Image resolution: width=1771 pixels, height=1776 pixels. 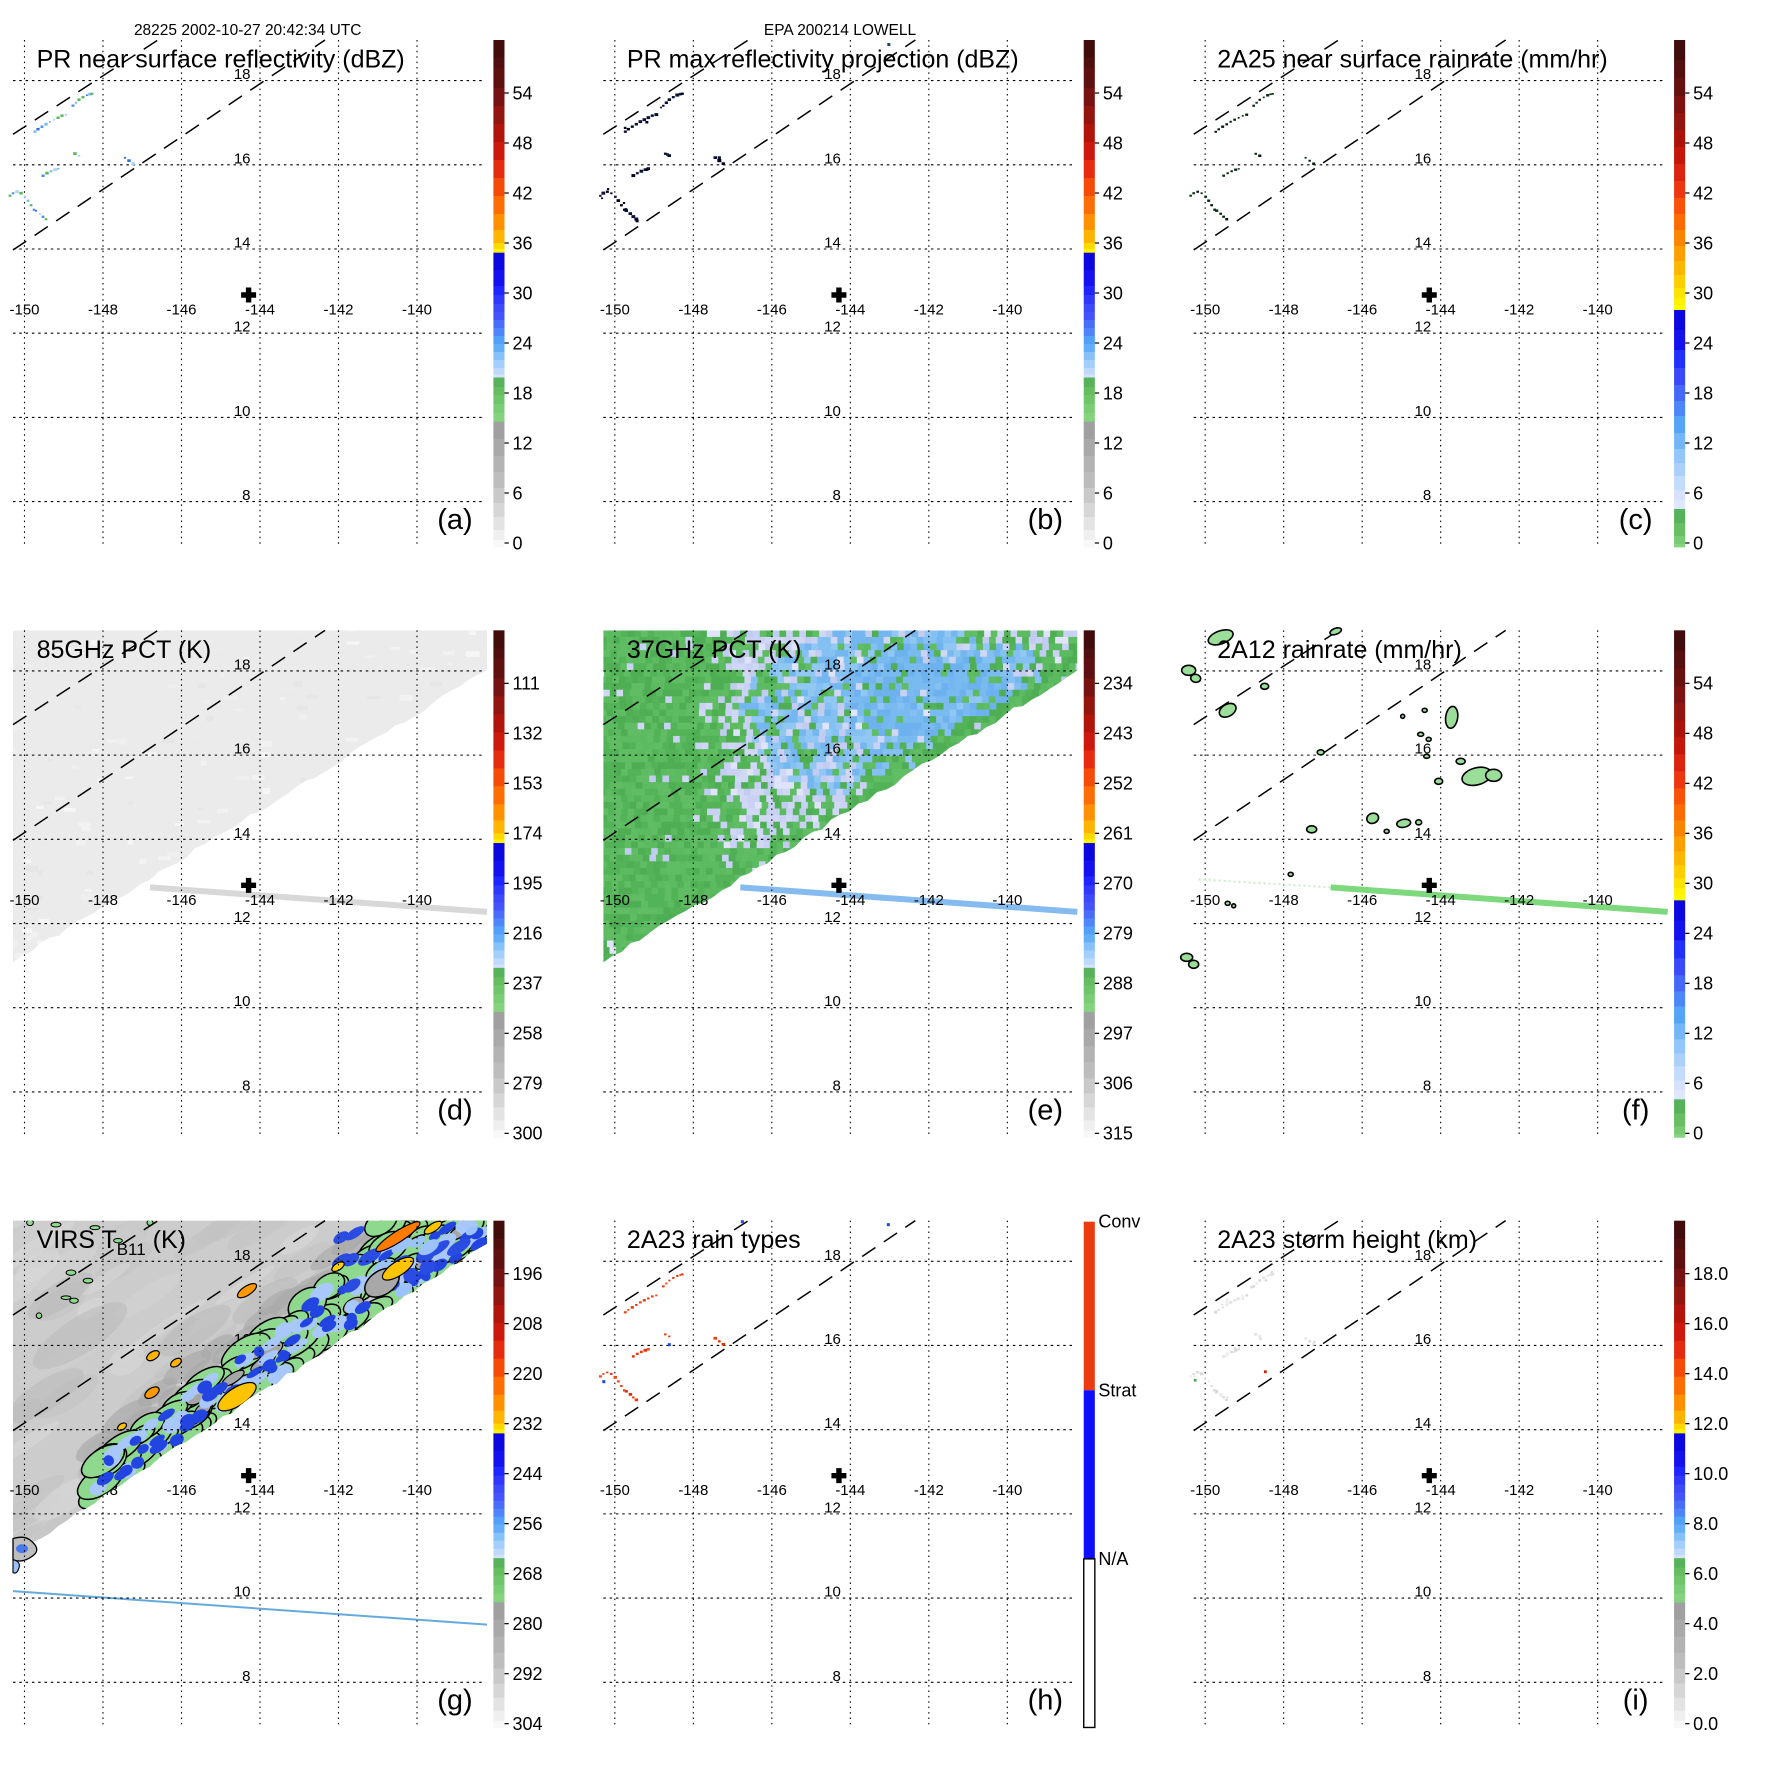 What do you see at coordinates (1113, 1559) in the screenshot?
I see `svg-text: N/A` at bounding box center [1113, 1559].